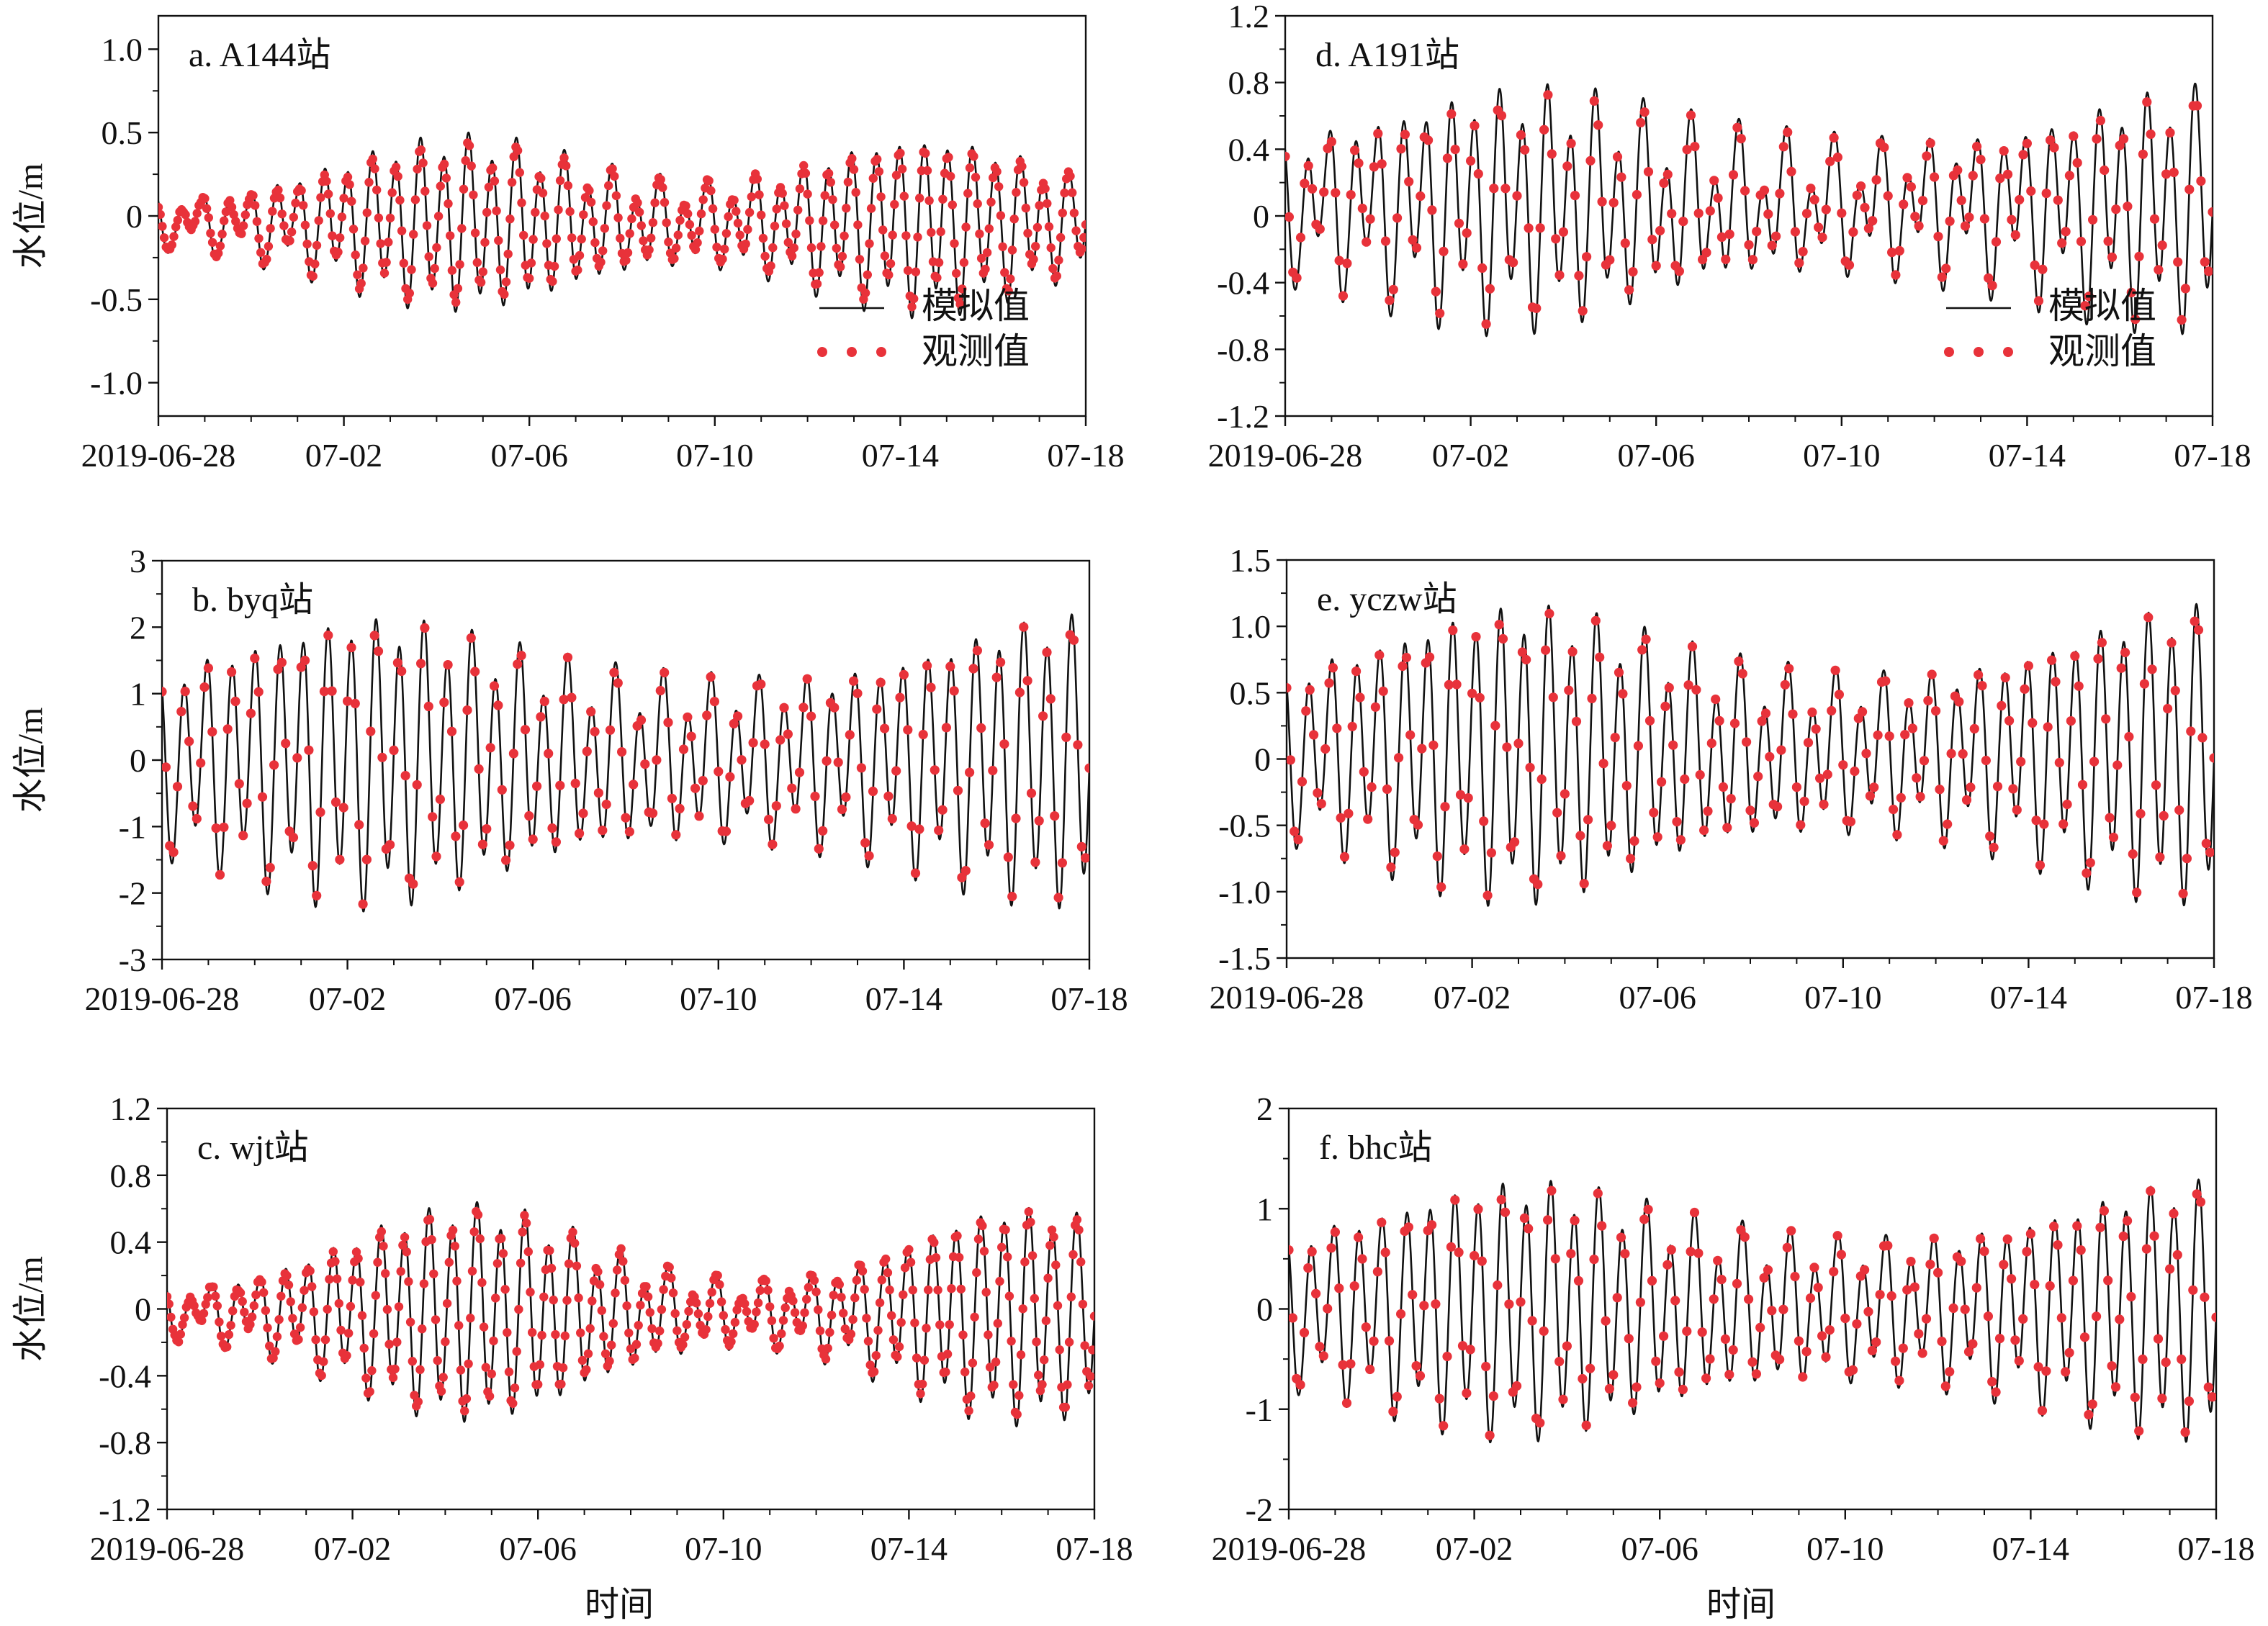 This screenshot has width=2268, height=1626. Describe the element at coordinates (162, 998) in the screenshot. I see `x-tick-label: 2019-06-28` at that location.